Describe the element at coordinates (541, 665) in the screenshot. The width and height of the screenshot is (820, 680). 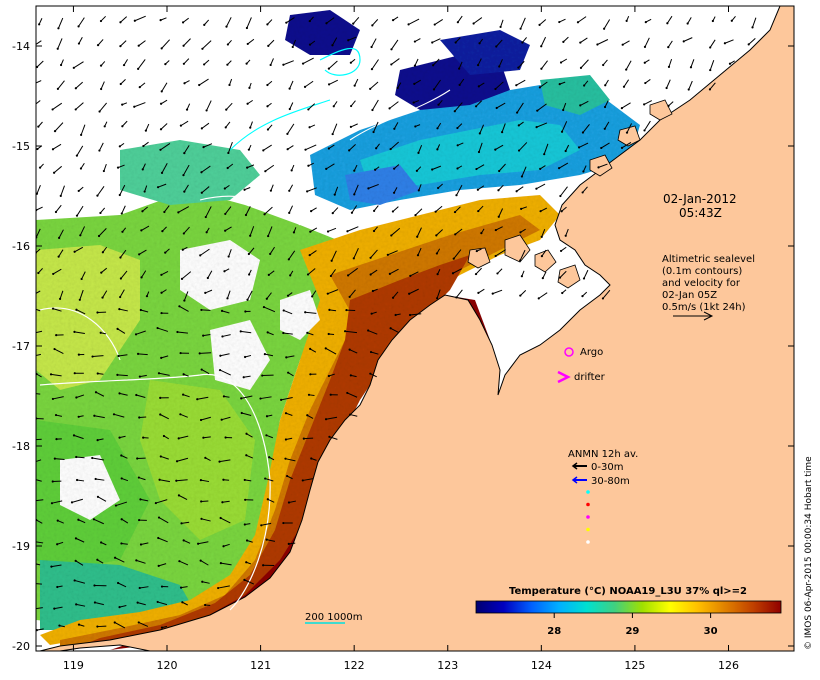
I see `lon-tick-label: 124` at that location.